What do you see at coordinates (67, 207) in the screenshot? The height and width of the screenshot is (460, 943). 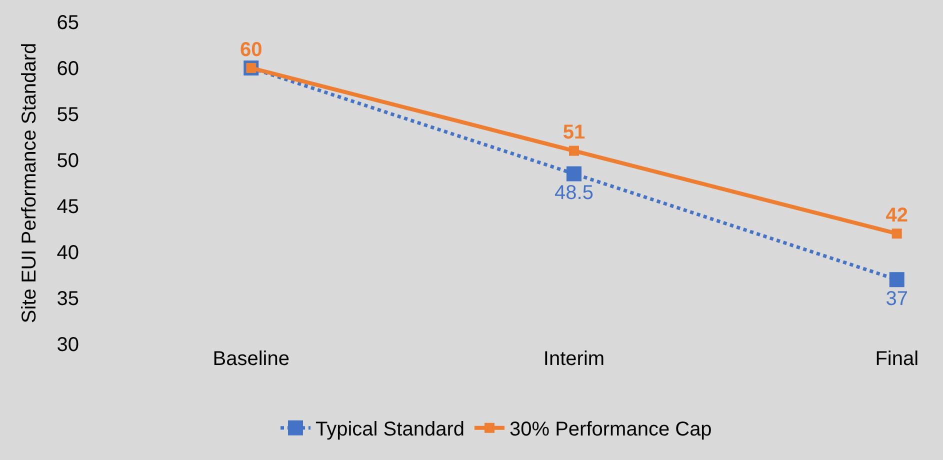 I see `y-tick-label: 45` at bounding box center [67, 207].